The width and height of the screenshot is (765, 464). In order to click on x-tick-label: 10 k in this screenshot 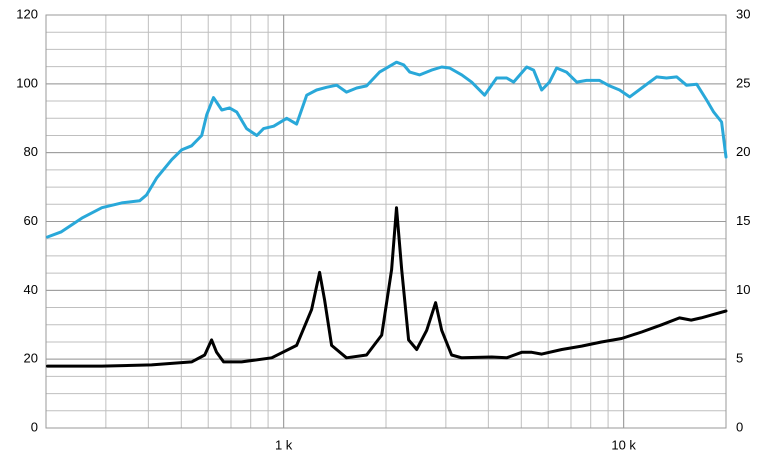, I will do `click(623, 444)`.